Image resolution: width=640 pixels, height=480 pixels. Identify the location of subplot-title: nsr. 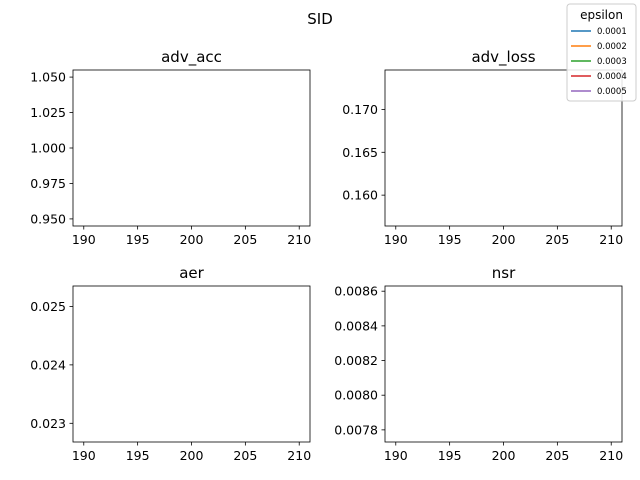
(504, 273).